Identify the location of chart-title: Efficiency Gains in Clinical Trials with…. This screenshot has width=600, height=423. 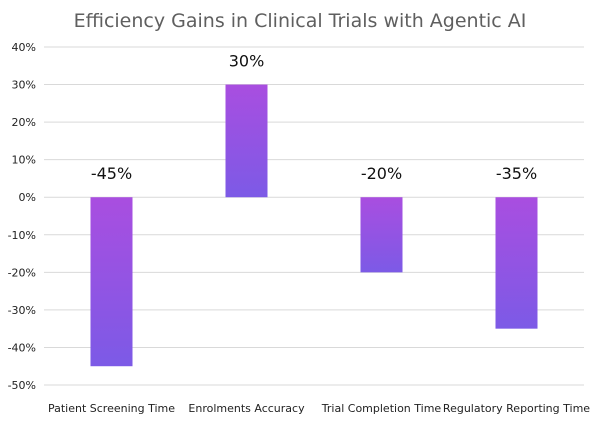
(300, 21).